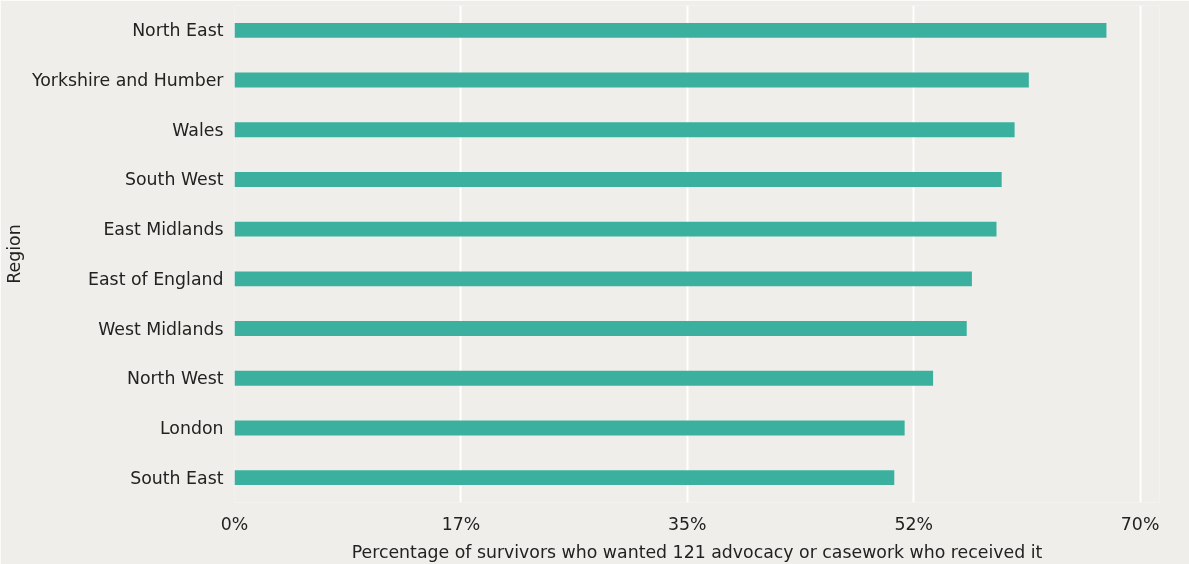 This screenshot has height=564, width=1189. I want to click on y-tick-label: North West, so click(175, 378).